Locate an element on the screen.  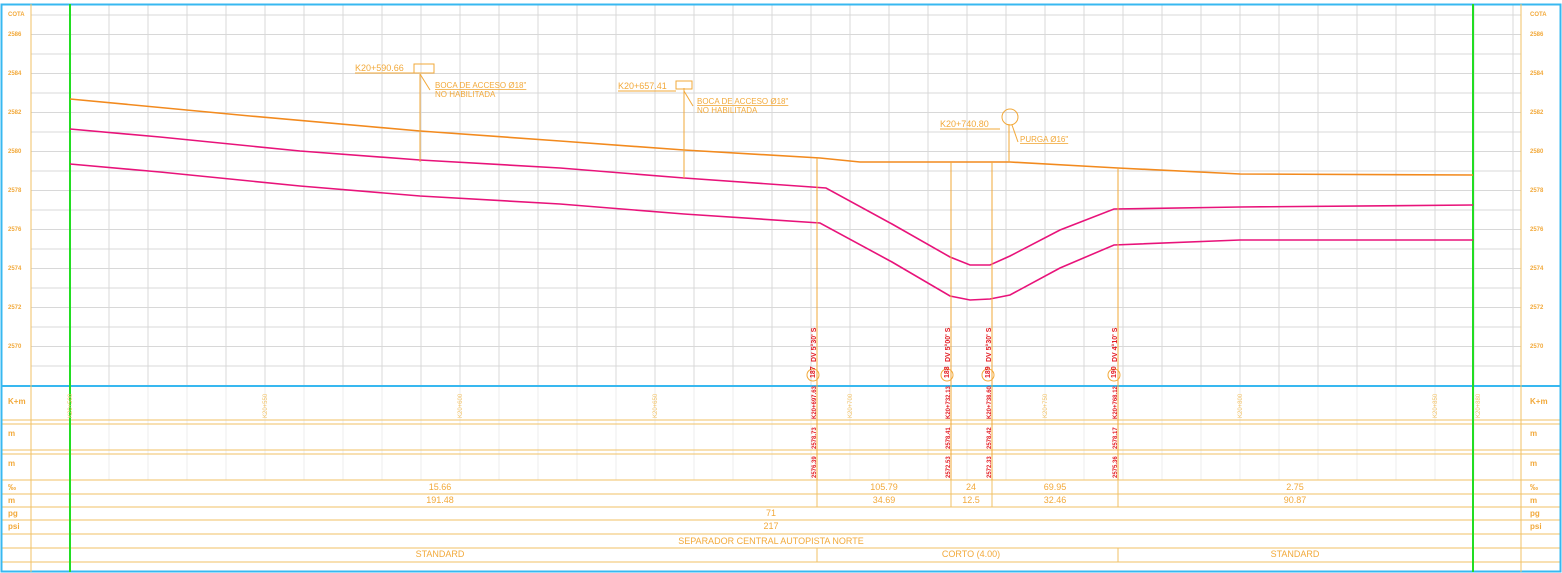
vertex-elevation-a: 2578.42 is located at coordinates (990, 438).